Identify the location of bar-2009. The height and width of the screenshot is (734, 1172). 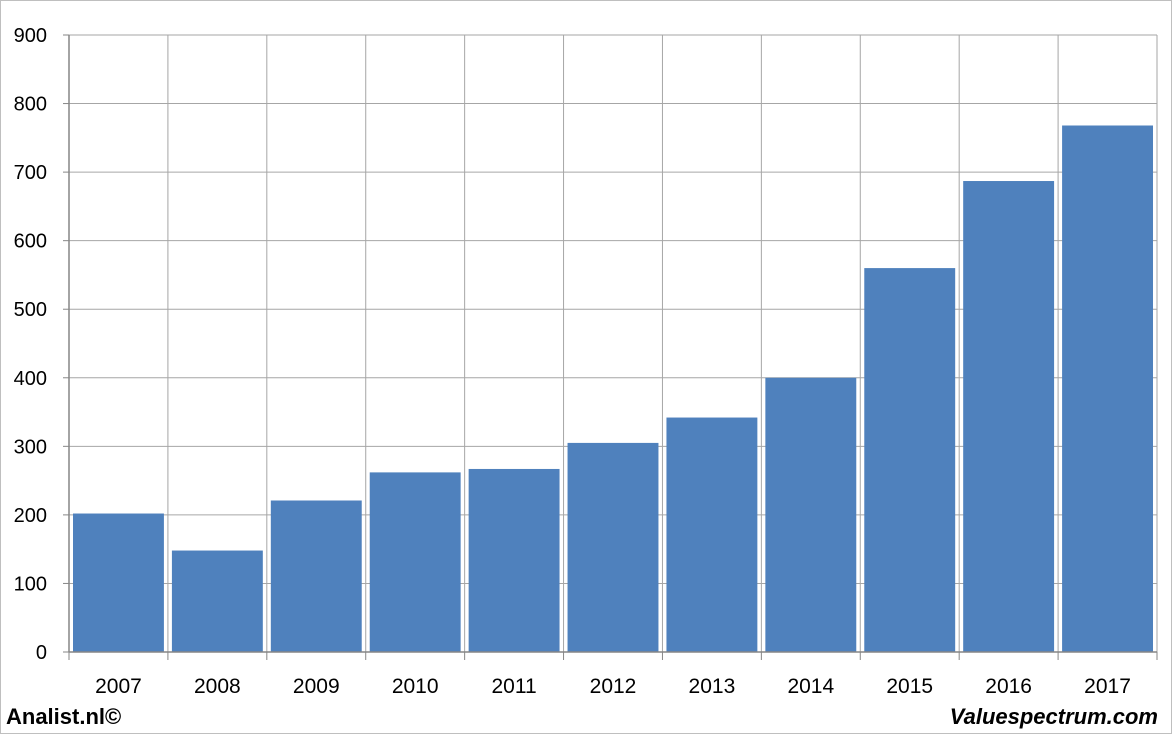
(316, 576).